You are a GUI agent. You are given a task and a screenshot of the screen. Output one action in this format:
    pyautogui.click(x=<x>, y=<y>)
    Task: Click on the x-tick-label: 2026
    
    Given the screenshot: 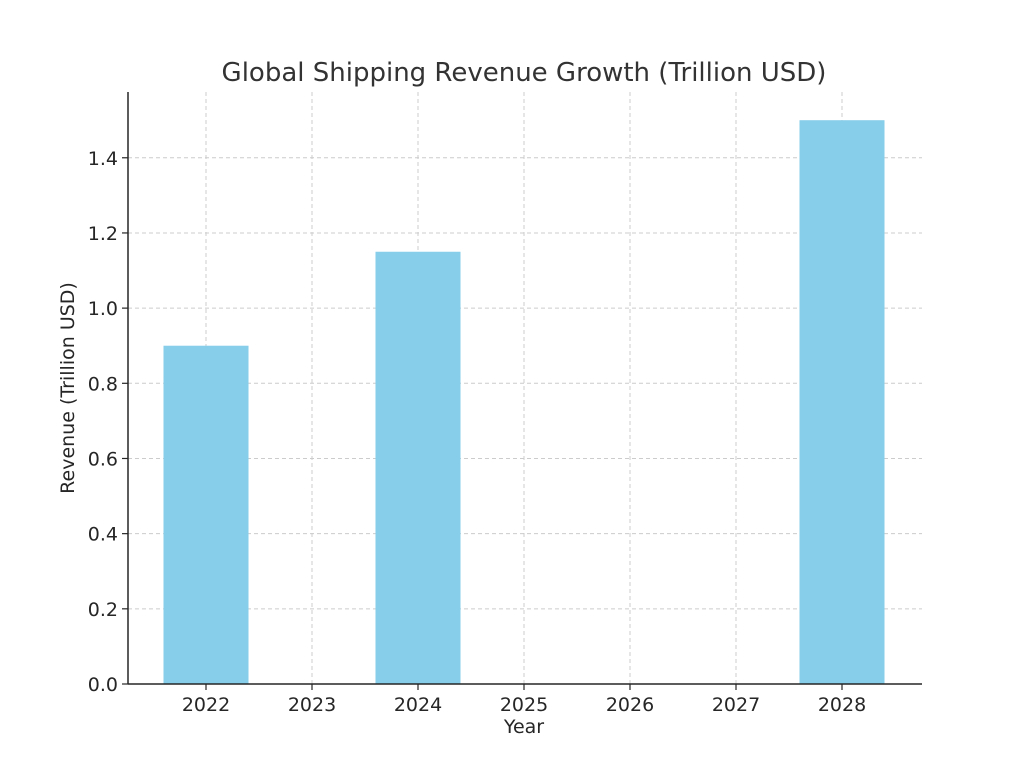 What is the action you would take?
    pyautogui.click(x=630, y=705)
    